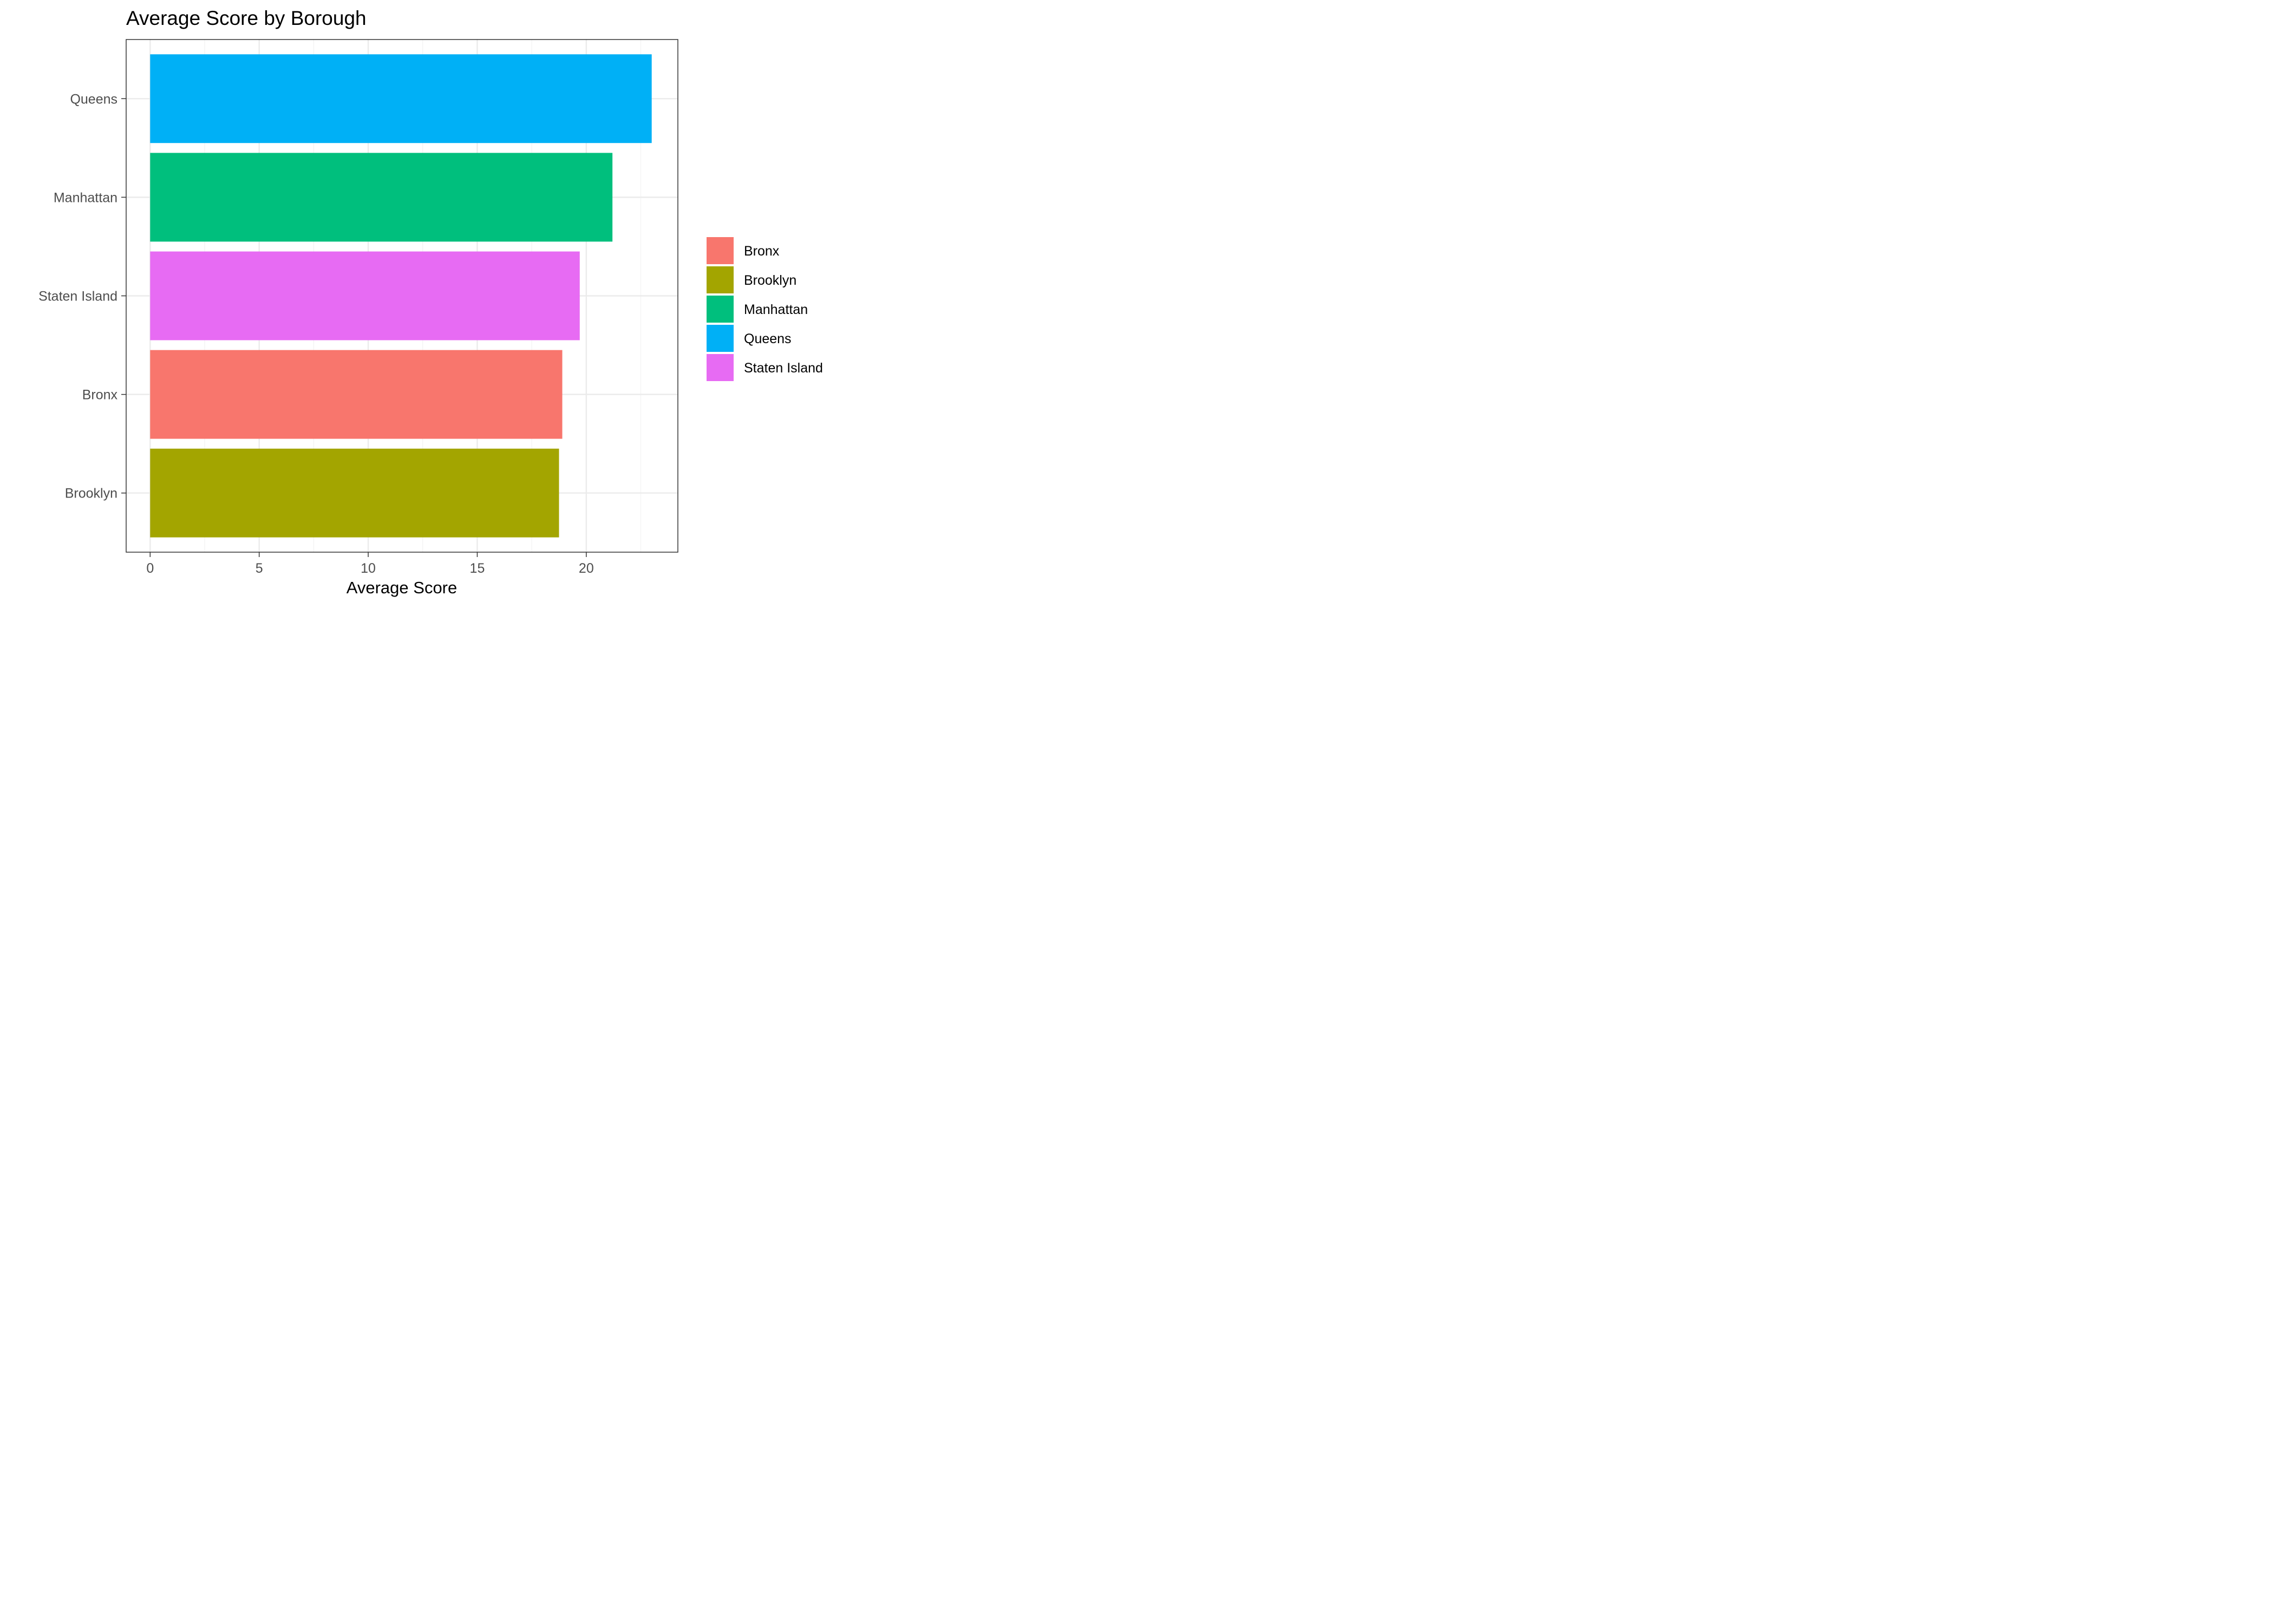  Describe the element at coordinates (403, 587) in the screenshot. I see `x-axis-title: Average Score` at that location.